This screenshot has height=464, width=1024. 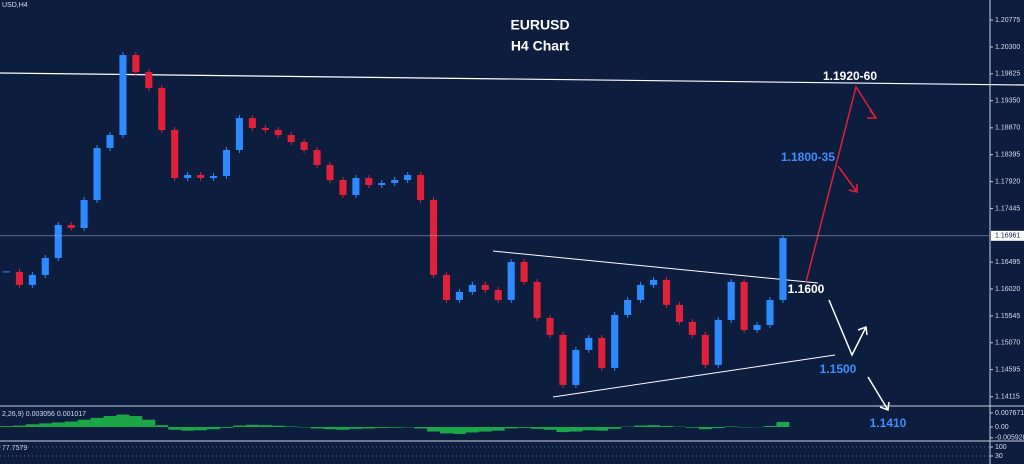 What do you see at coordinates (808, 157) in the screenshot?
I see `annotation: 1.1800-35` at bounding box center [808, 157].